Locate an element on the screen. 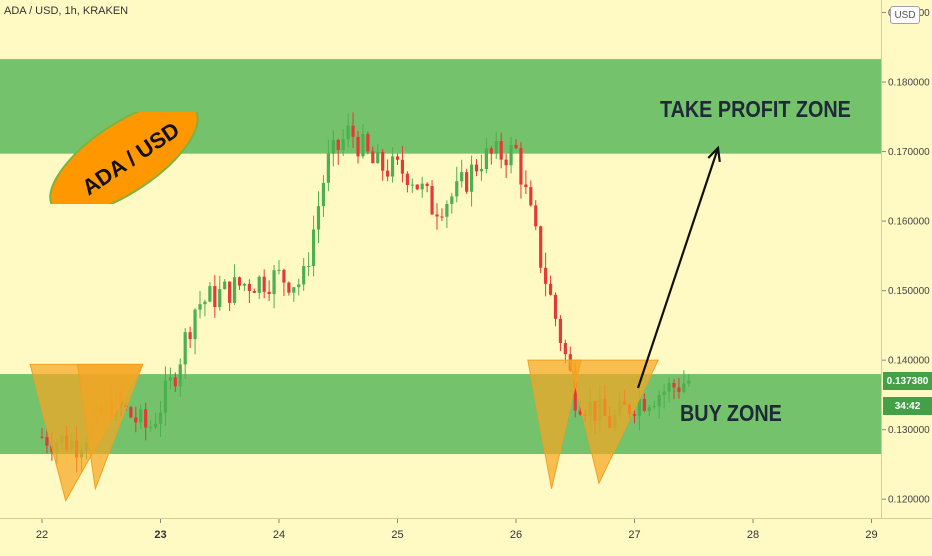 The width and height of the screenshot is (932, 556). price-tick-label-7: 0.120000 is located at coordinates (909, 500).